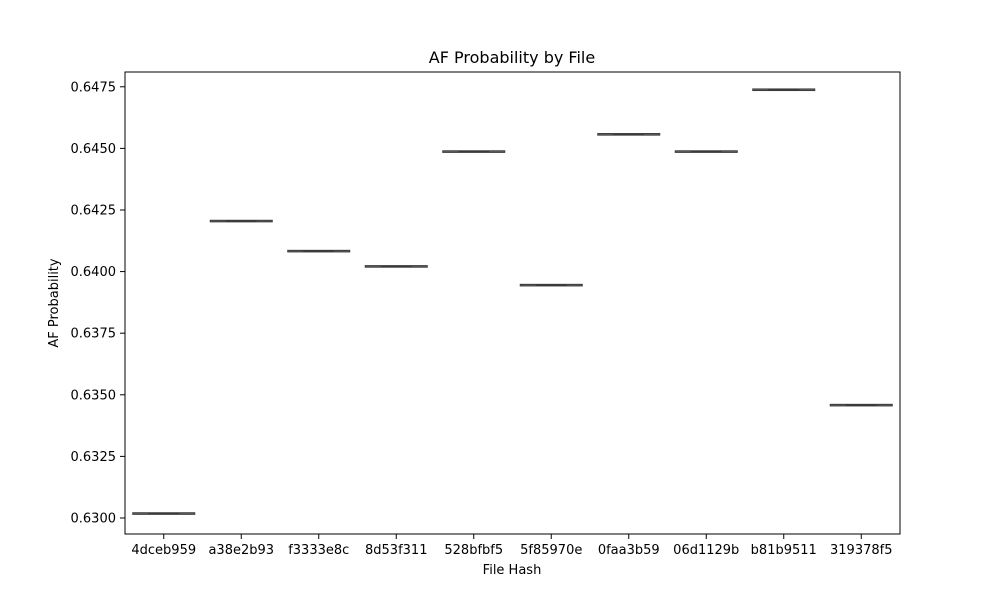 The image size is (1000, 600). Describe the element at coordinates (94, 457) in the screenshot. I see `y-tick-label: 0.6325` at that location.